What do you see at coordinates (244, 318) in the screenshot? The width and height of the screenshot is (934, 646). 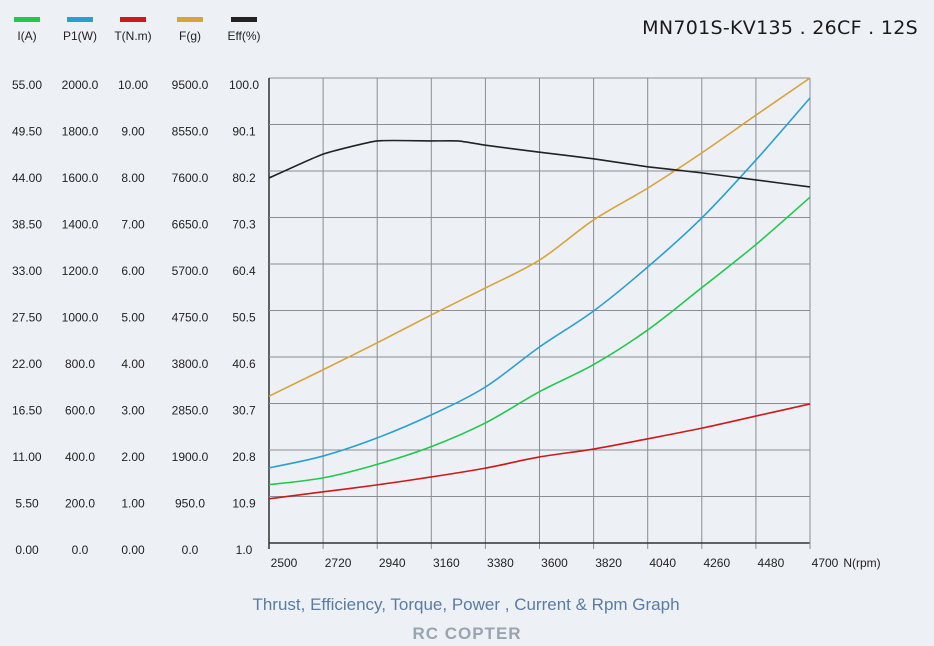 I see `y-tick-label: 50.5` at bounding box center [244, 318].